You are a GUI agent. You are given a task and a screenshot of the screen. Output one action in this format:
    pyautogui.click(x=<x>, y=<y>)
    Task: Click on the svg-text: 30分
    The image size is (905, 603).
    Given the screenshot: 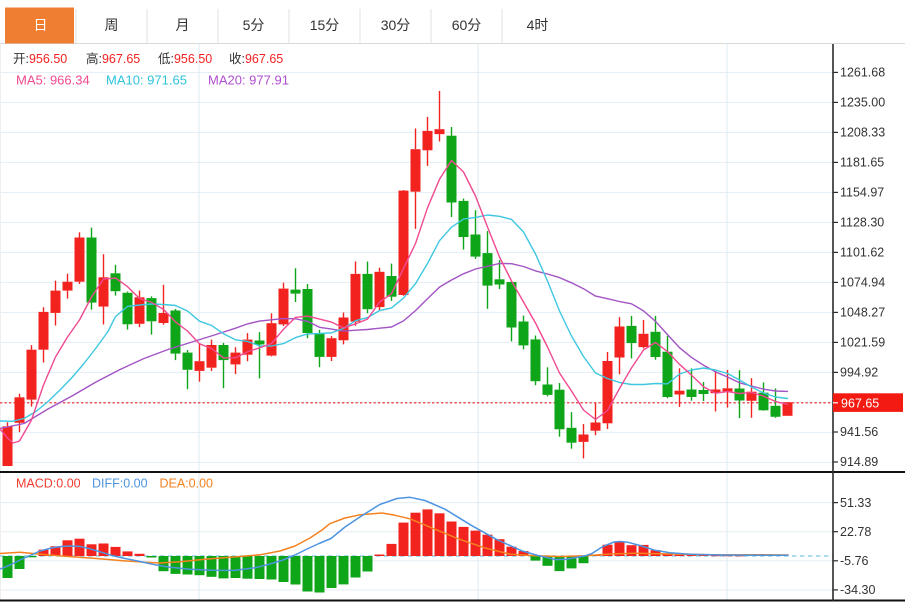 What is the action you would take?
    pyautogui.click(x=396, y=25)
    